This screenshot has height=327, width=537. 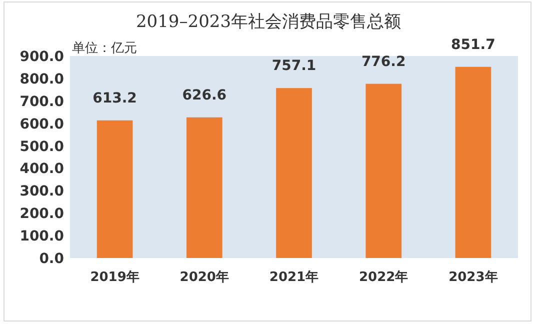 What do you see at coordinates (42, 192) in the screenshot?
I see `y-tick-label: 300.0` at bounding box center [42, 192].